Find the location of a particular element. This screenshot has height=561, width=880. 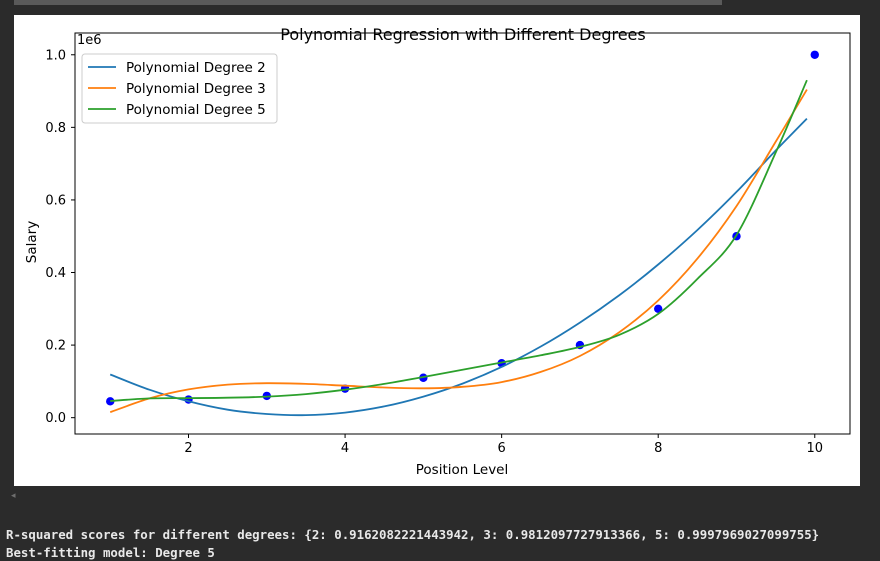

y-axis-label: Salary is located at coordinates (32, 242).